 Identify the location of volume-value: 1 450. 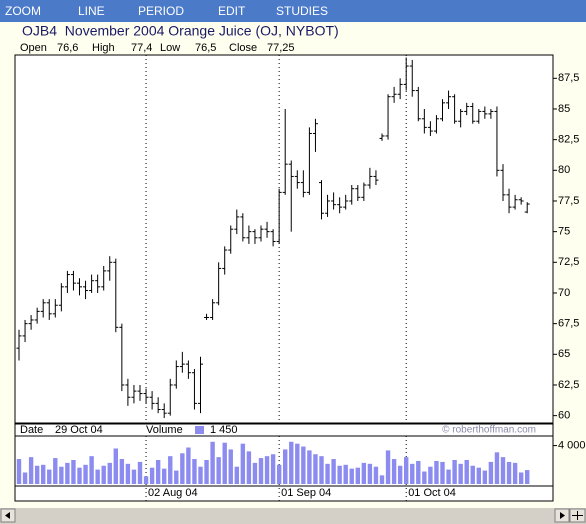
(224, 430).